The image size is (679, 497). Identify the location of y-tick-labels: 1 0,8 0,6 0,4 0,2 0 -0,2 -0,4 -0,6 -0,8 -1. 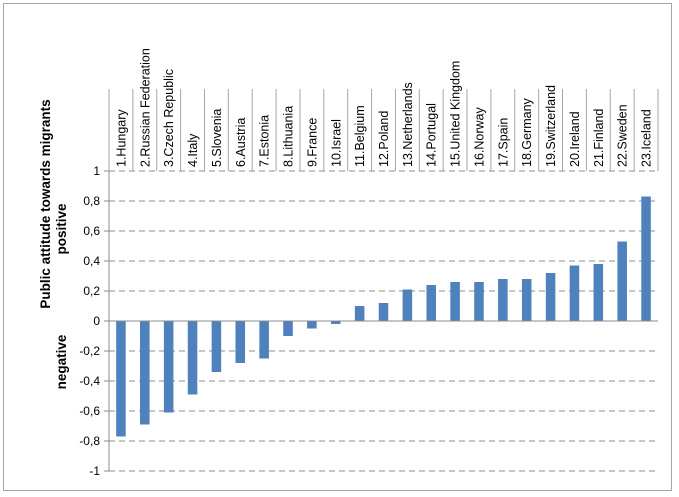
(89, 321).